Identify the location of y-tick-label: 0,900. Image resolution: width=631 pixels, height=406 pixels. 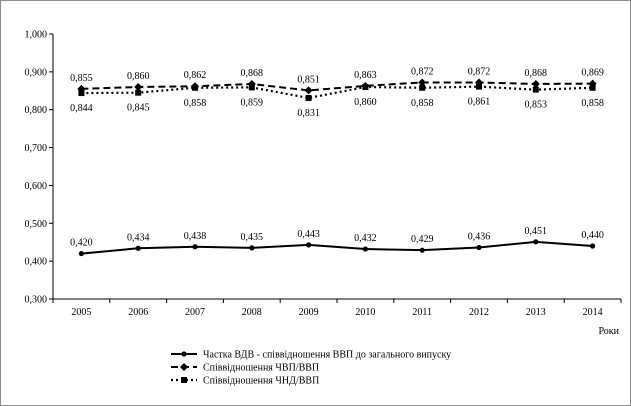
(36, 72).